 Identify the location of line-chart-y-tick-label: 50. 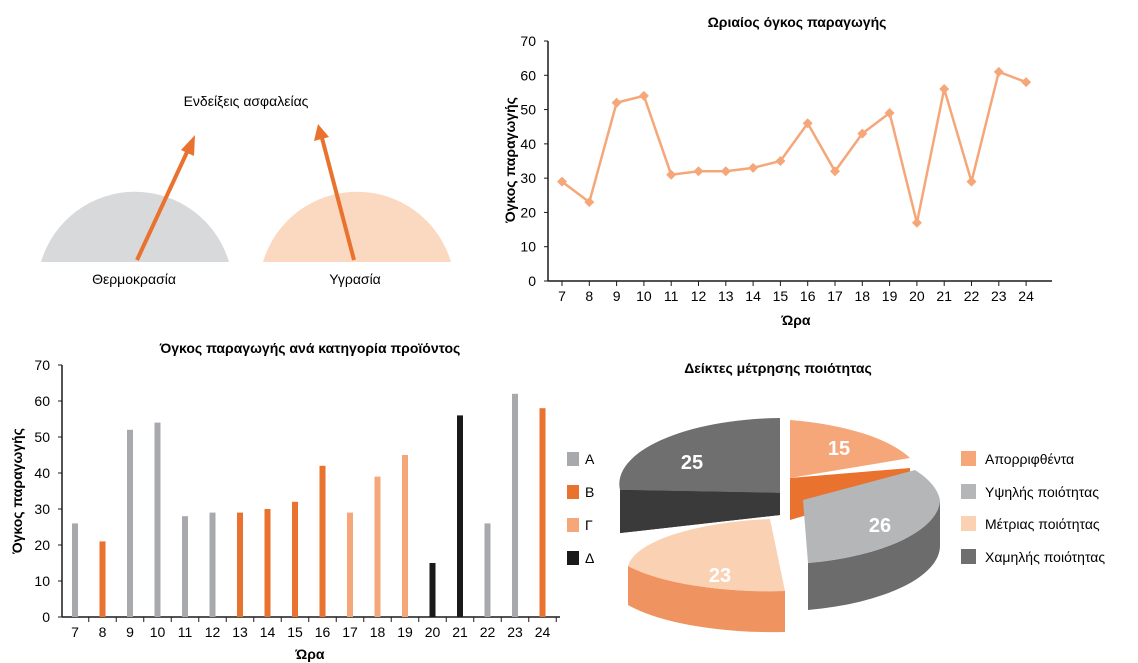
(528, 110).